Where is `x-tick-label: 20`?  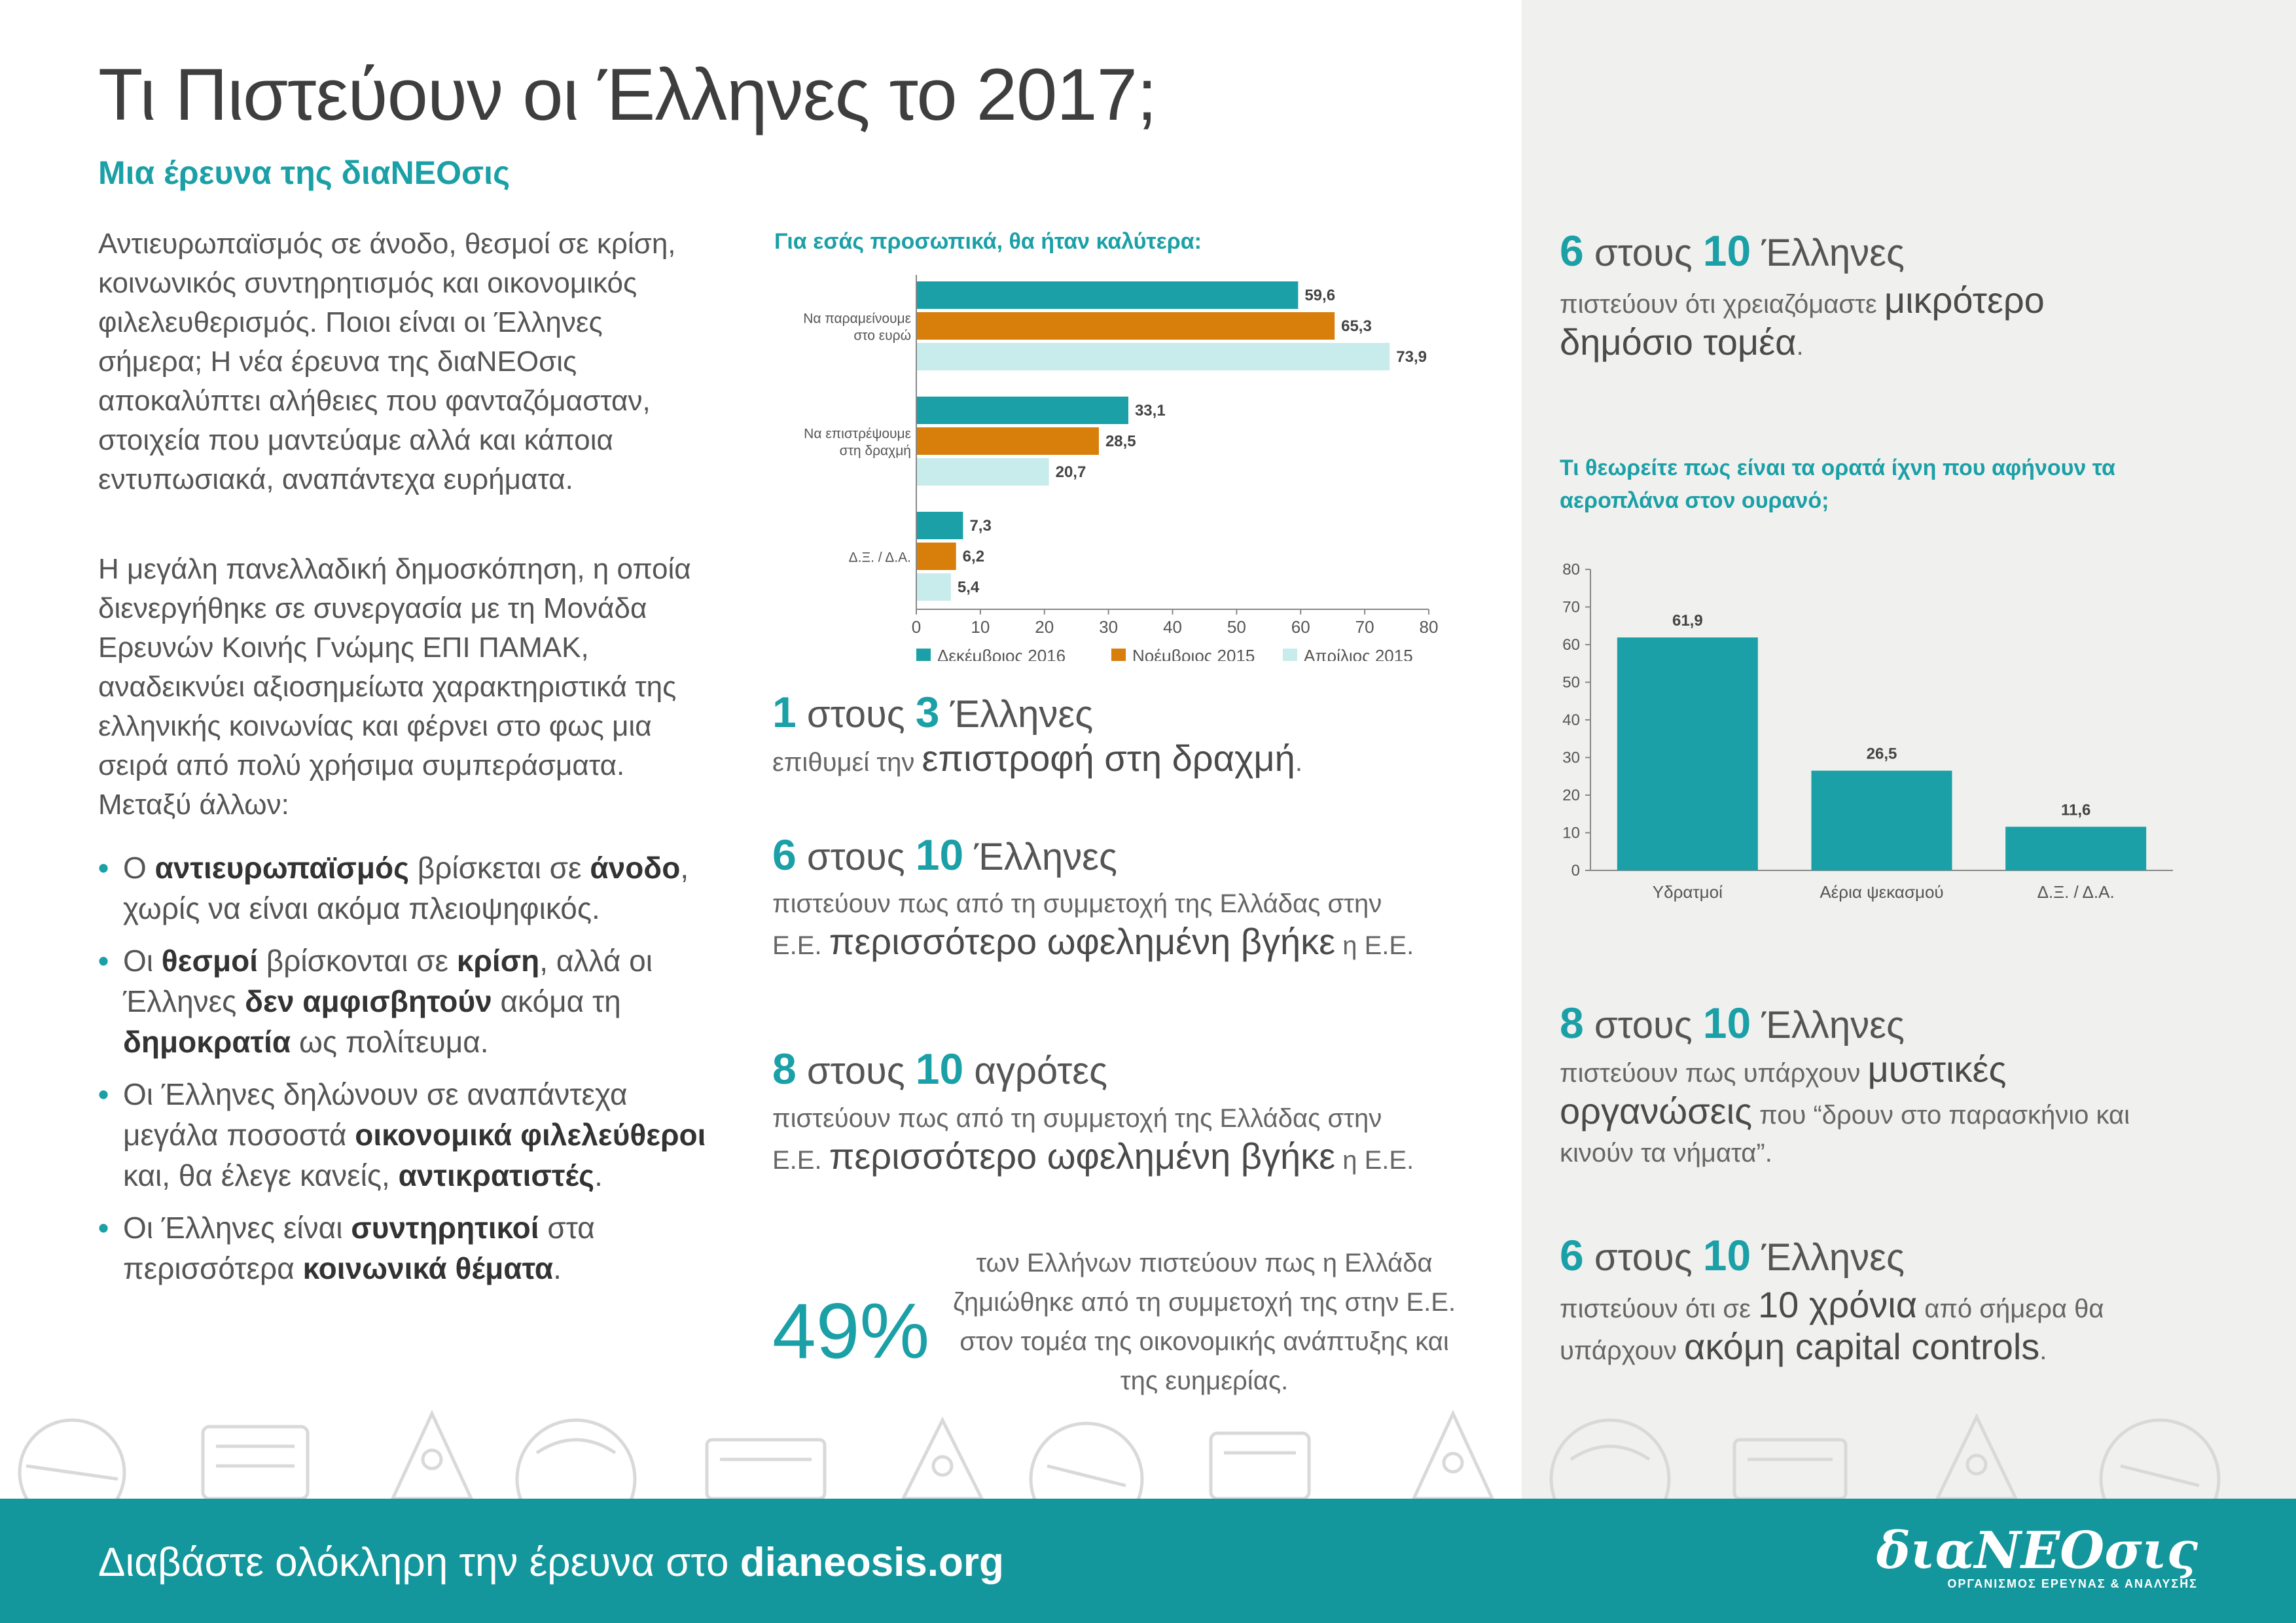
x-tick-label: 20 is located at coordinates (1044, 627).